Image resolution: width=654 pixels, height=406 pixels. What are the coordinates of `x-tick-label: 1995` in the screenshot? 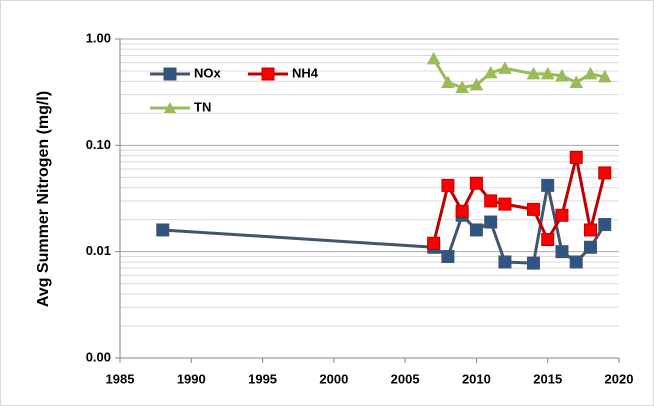 It's located at (262, 378).